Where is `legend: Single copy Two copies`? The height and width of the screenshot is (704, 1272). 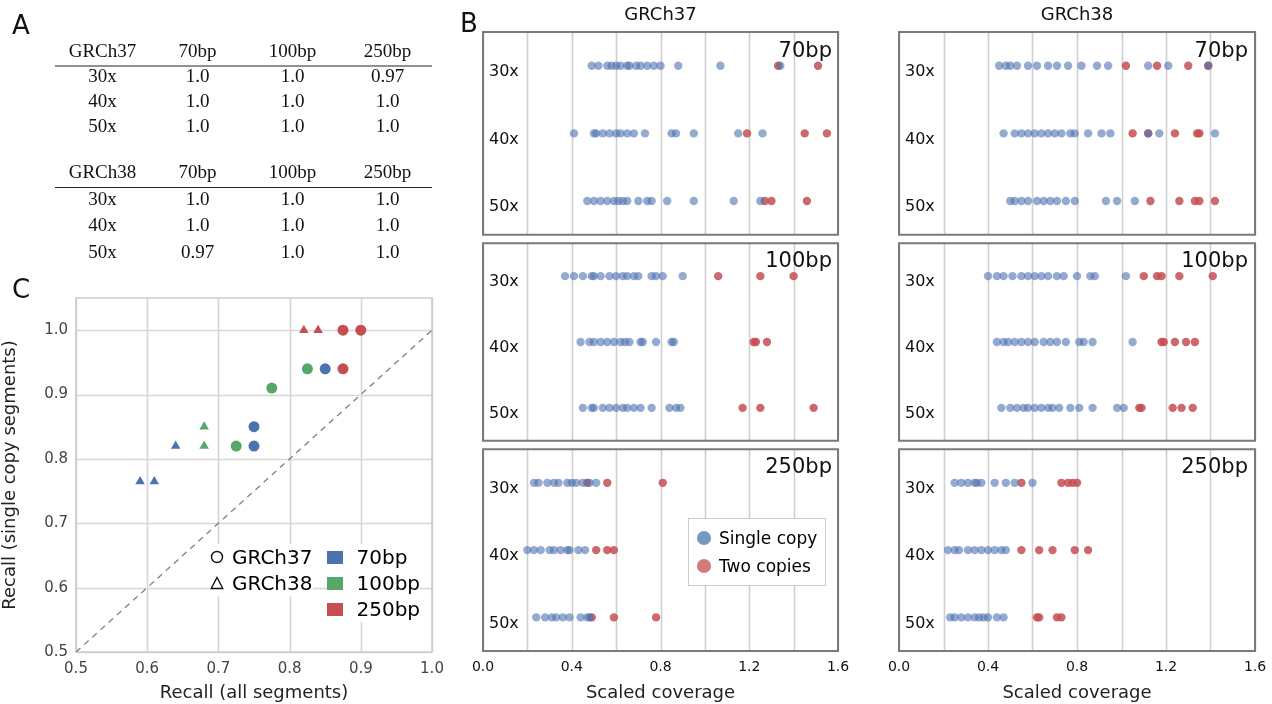
legend: Single copy Two copies is located at coordinates (757, 552).